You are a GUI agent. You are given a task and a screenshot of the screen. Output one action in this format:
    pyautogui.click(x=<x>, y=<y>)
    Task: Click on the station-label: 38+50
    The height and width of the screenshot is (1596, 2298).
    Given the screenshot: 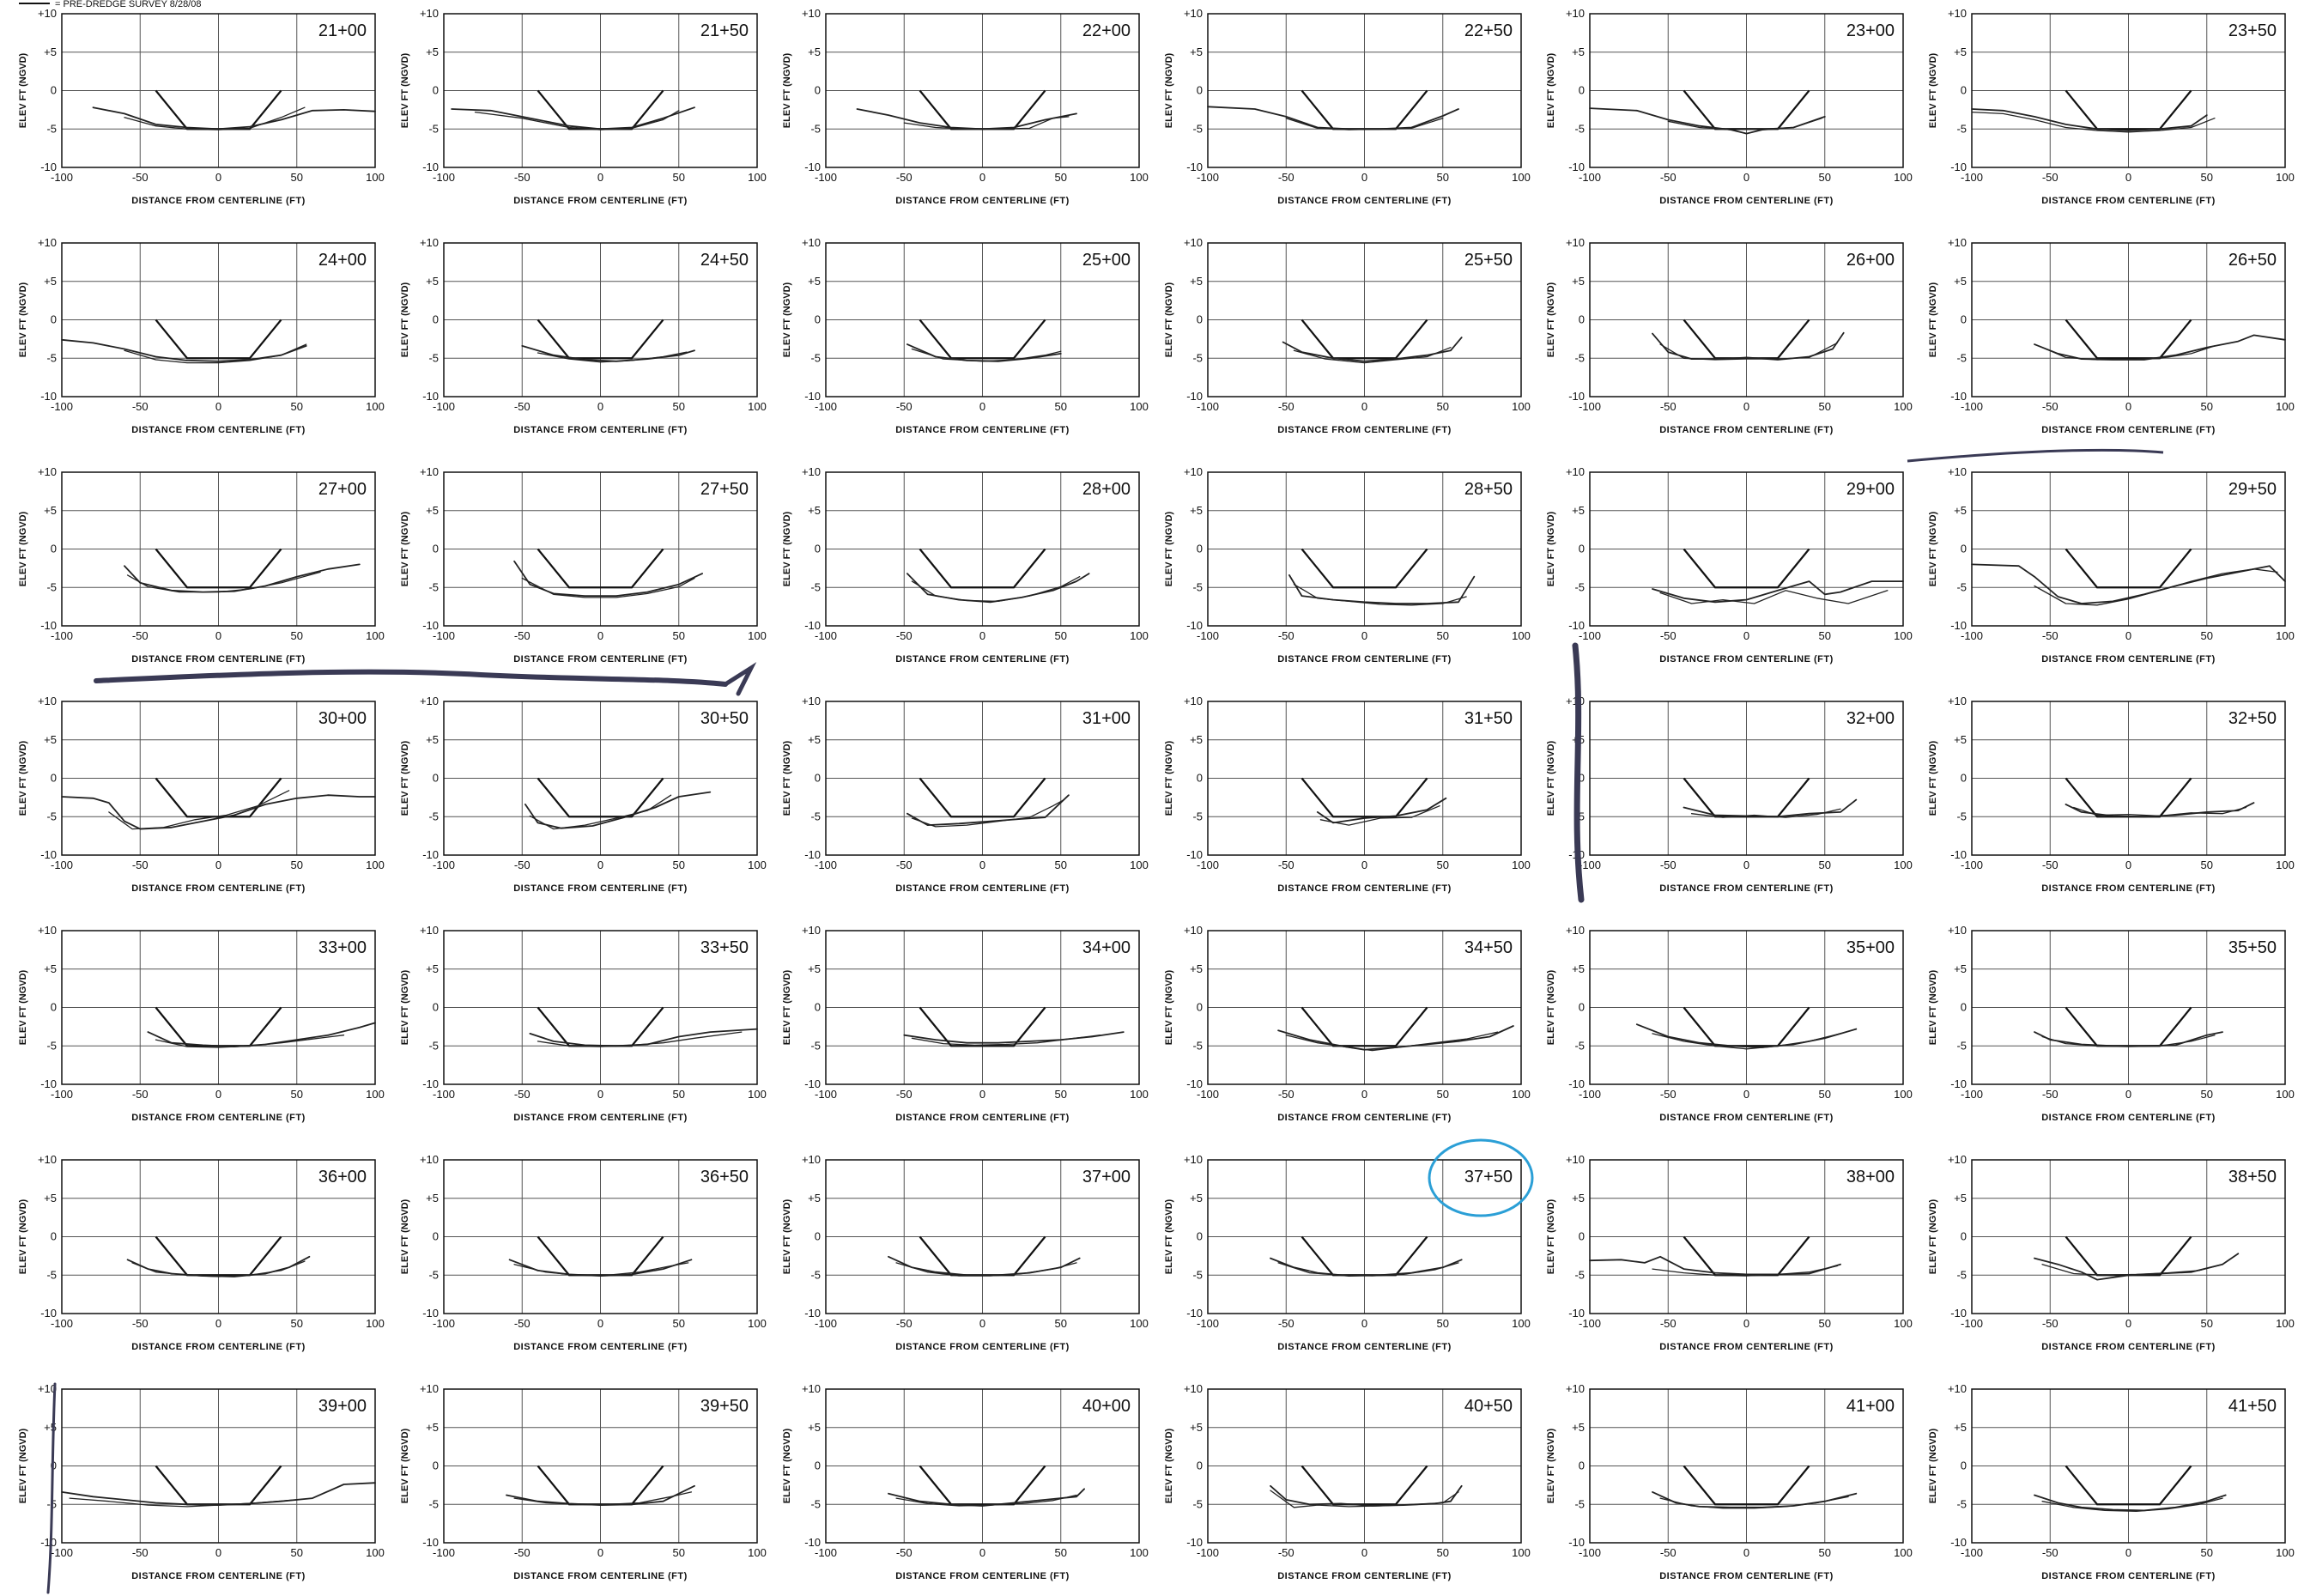 What is the action you would take?
    pyautogui.click(x=2252, y=1177)
    